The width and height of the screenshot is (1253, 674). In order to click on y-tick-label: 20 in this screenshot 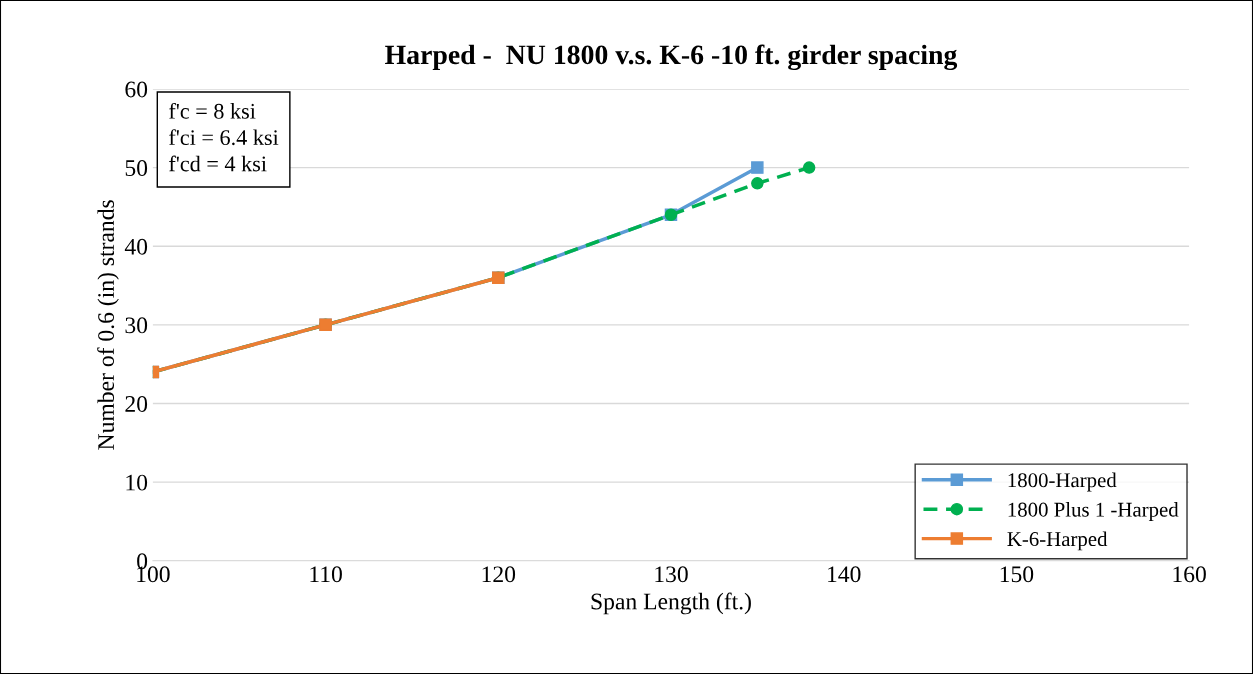, I will do `click(136, 403)`.